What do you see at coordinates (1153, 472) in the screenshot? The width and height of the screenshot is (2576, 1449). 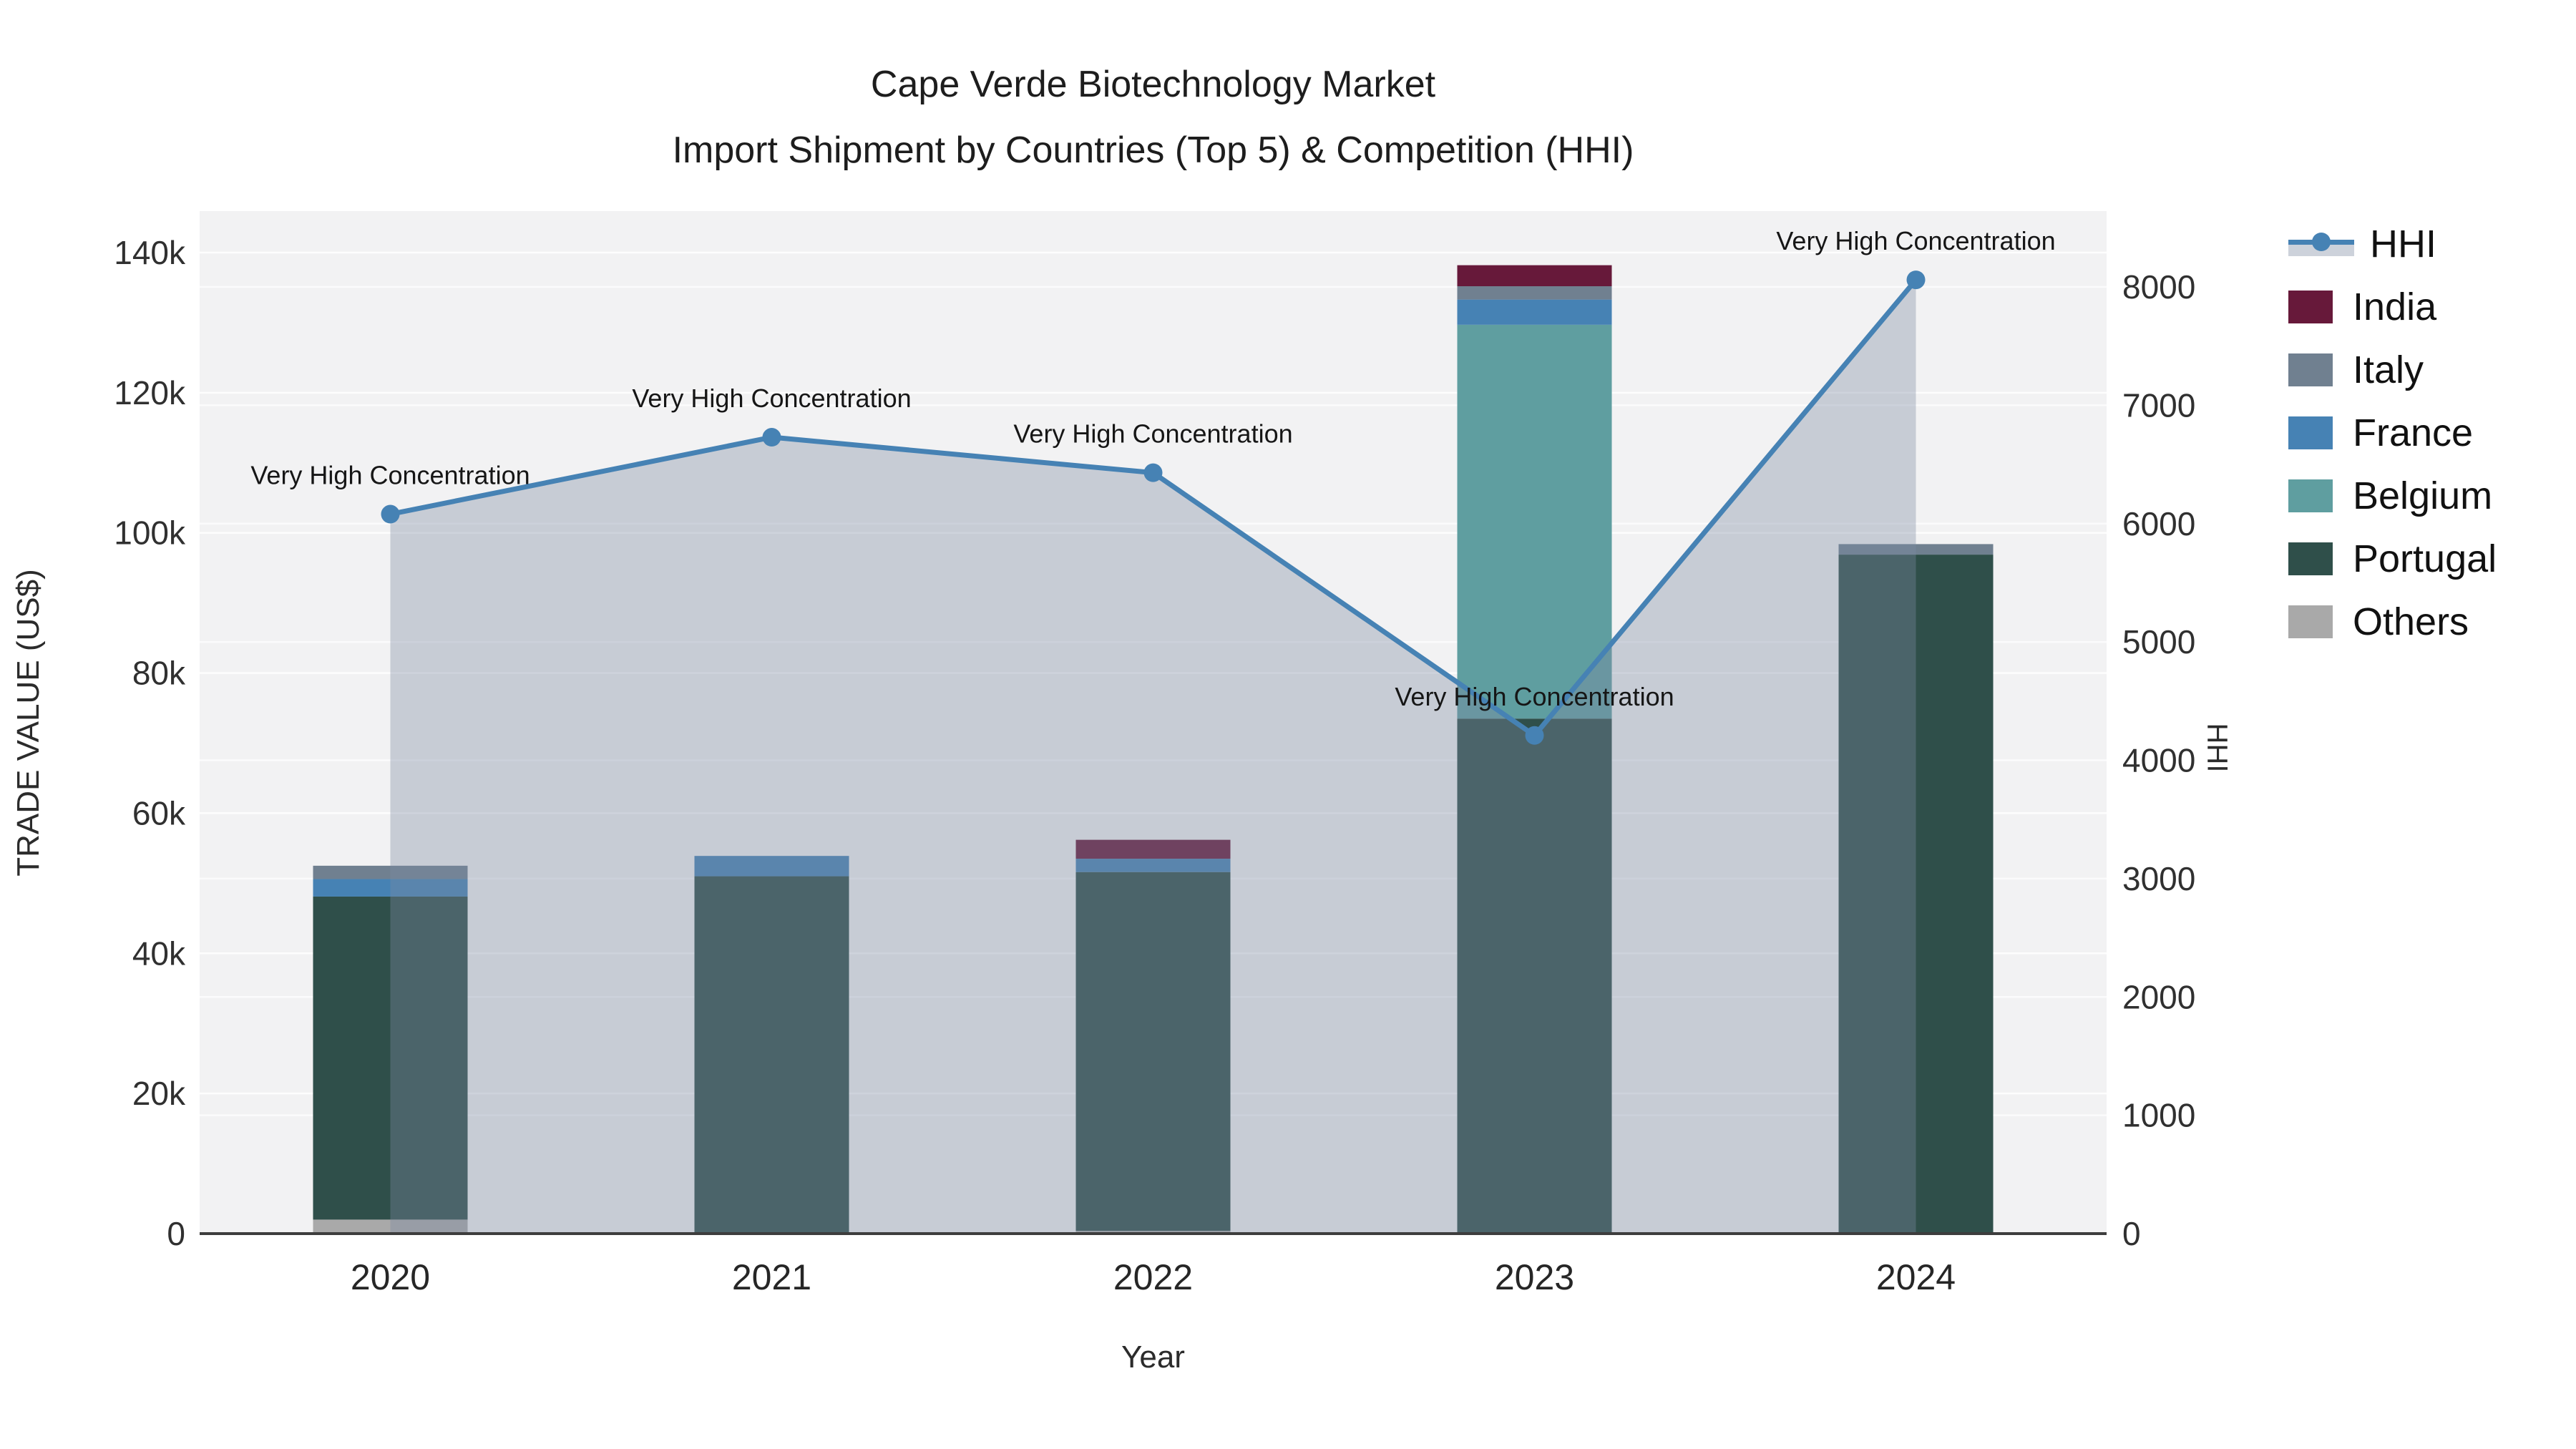 I see `hhi-point-2022` at bounding box center [1153, 472].